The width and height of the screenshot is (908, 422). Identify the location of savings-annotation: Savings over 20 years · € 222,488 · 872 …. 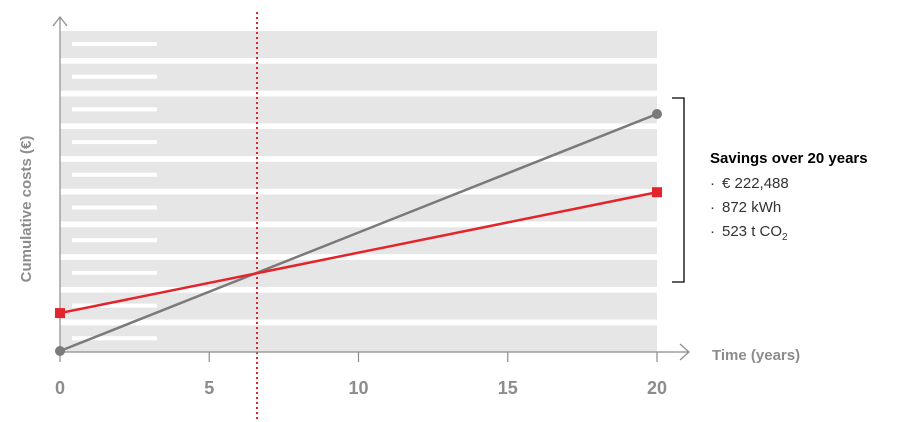
(789, 196).